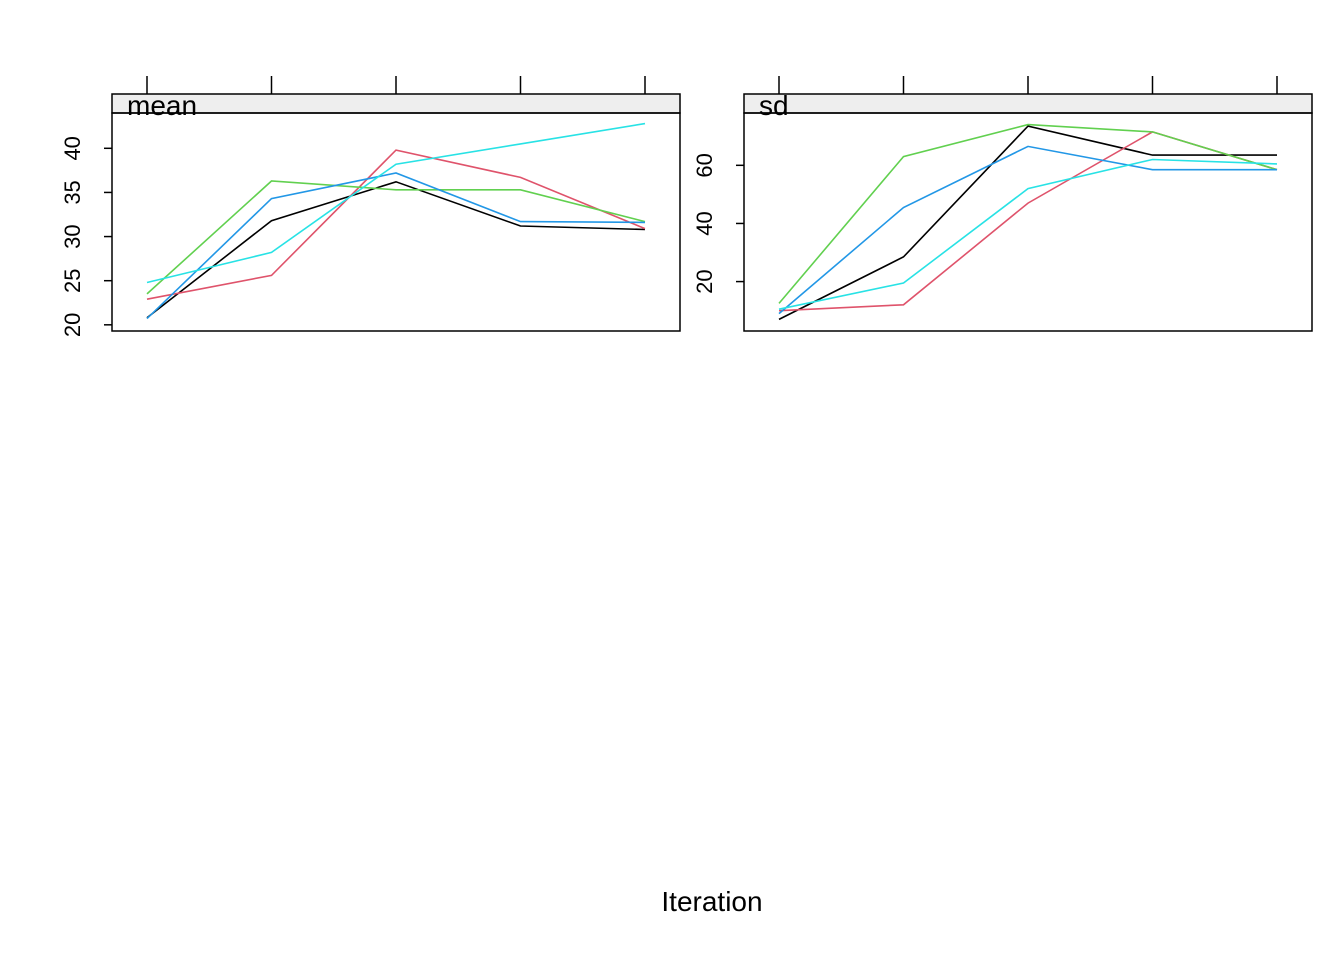 The image size is (1344, 960). I want to click on strip-label-mean: mean, so click(162, 105).